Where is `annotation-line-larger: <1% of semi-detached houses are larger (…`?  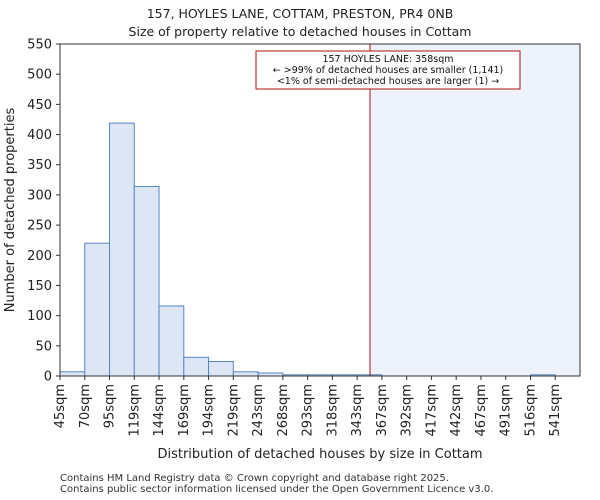
annotation-line-larger: <1% of semi-detached houses are larger (… is located at coordinates (388, 81).